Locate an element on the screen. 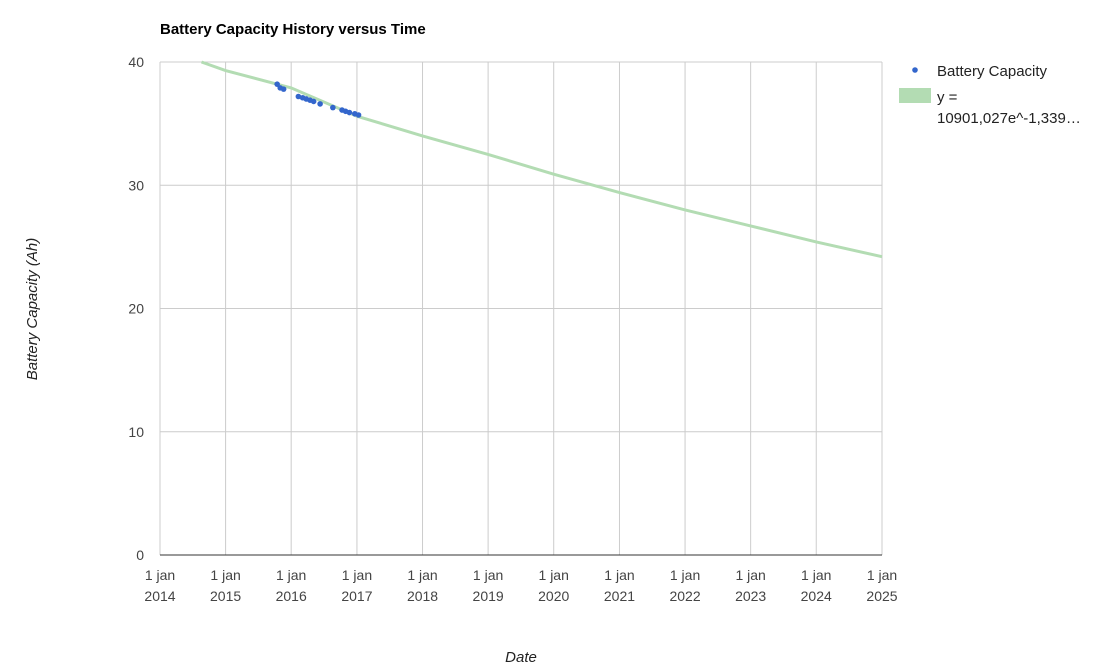 This screenshot has height=671, width=1100. x-tick-label-year: 2016 is located at coordinates (291, 596).